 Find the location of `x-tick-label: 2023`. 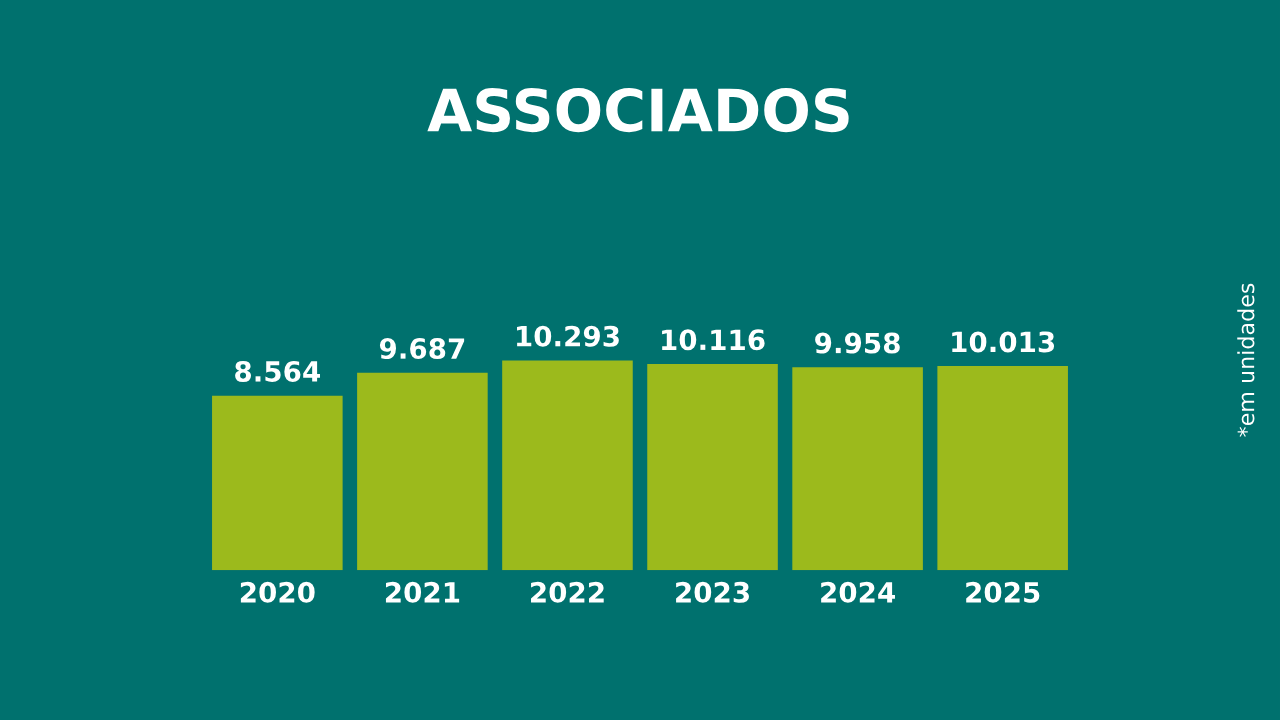

x-tick-label: 2023 is located at coordinates (712, 592).